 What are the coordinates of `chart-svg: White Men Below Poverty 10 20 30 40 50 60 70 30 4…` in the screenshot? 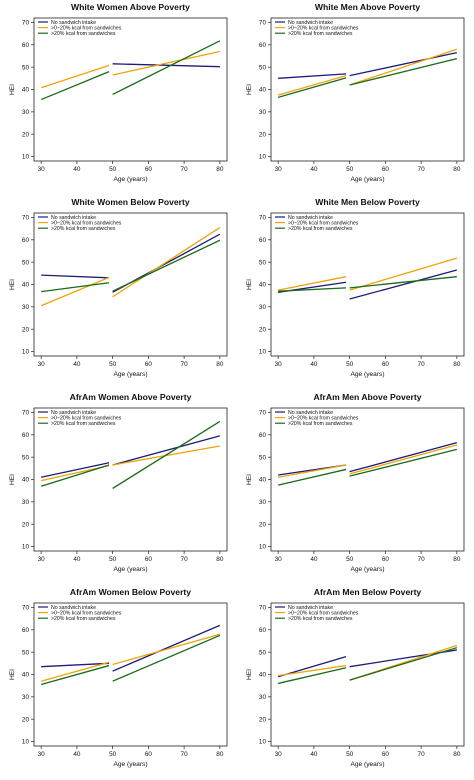 It's located at (355, 287).